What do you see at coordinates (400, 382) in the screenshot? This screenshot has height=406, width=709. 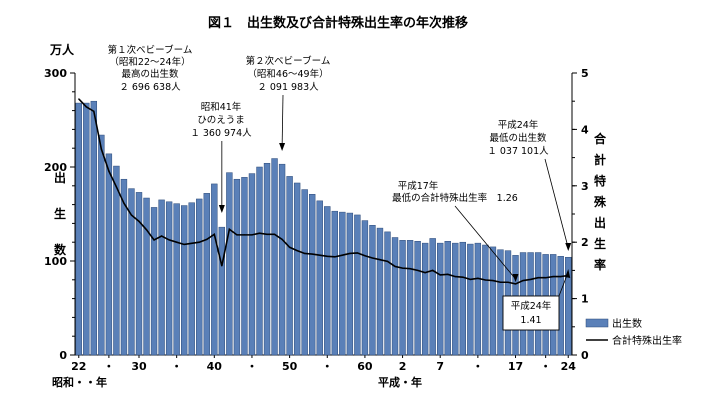 I see `x-era-label-heisei: 平成・年` at bounding box center [400, 382].